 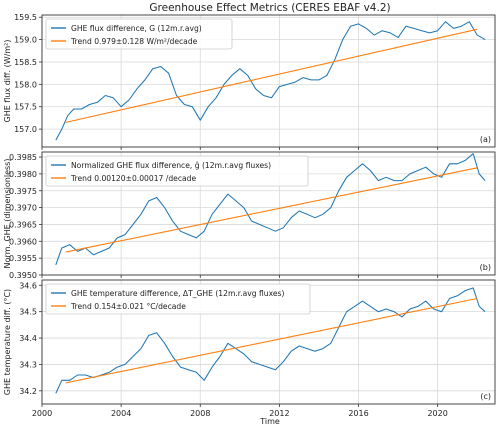 I want to click on legend-label: GHE flux difference, G (12m.r.avg), so click(x=136, y=28).